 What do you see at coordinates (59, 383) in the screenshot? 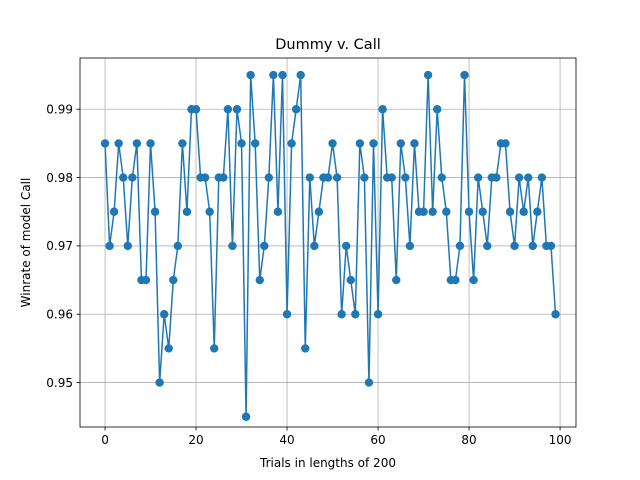
I see `y-tick-label: 0.95` at bounding box center [59, 383].